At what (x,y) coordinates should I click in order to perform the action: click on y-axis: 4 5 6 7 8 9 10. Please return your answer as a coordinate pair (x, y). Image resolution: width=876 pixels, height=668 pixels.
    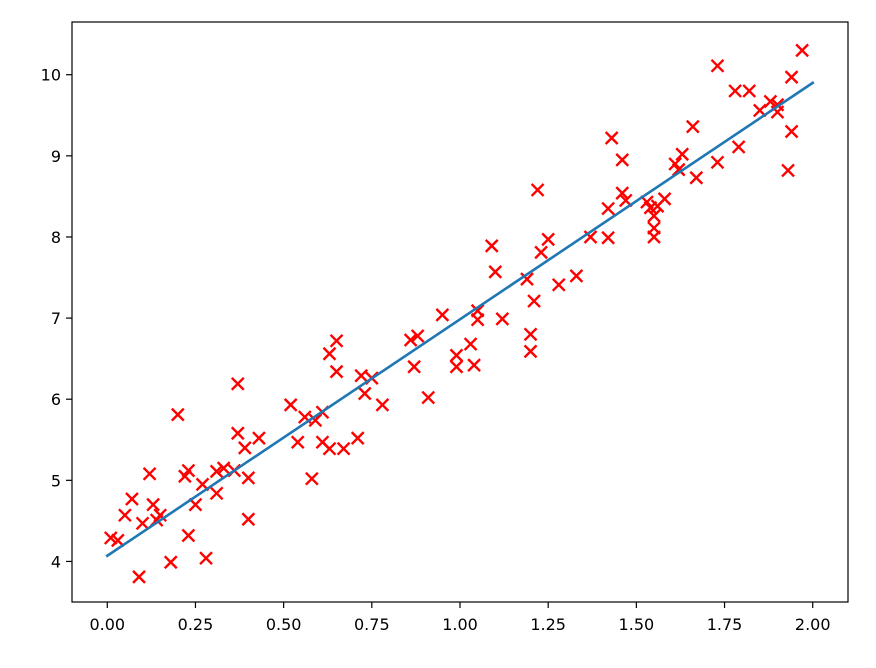
    Looking at the image, I should click on (56, 318).